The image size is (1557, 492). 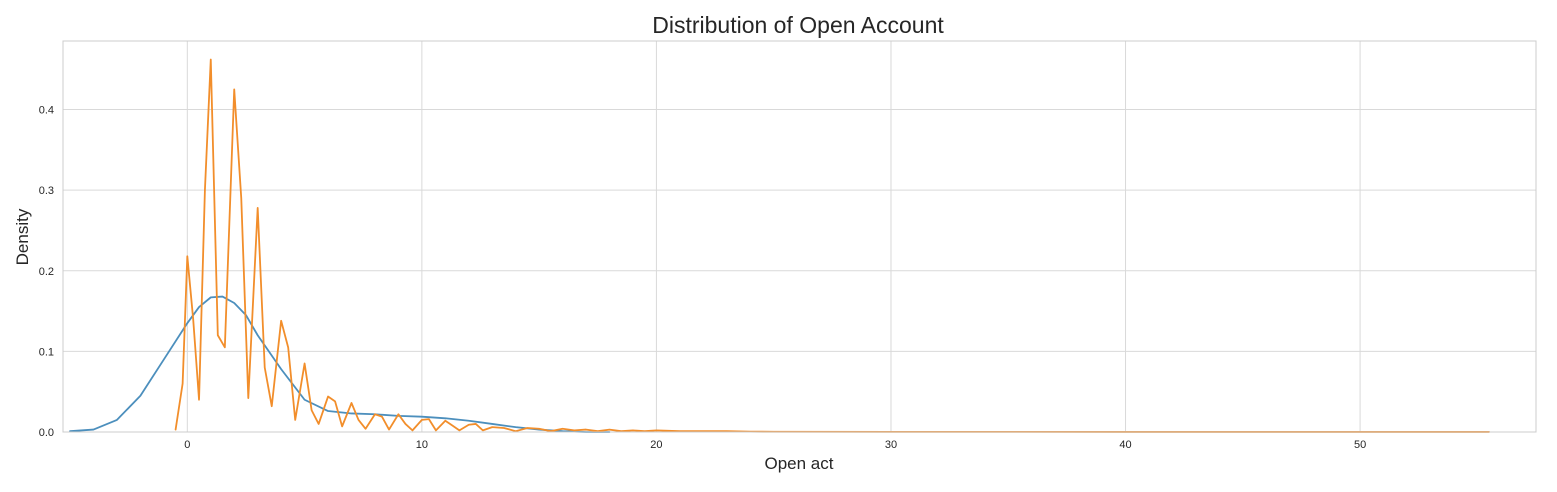 I want to click on x-tick-label: 20, so click(x=656, y=445).